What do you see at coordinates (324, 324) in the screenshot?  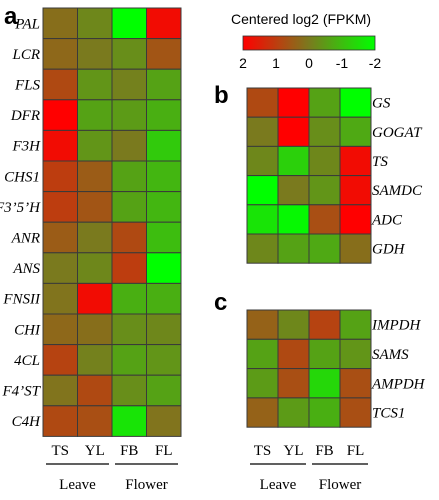 I see `heatmap-cell-impdh-fb` at bounding box center [324, 324].